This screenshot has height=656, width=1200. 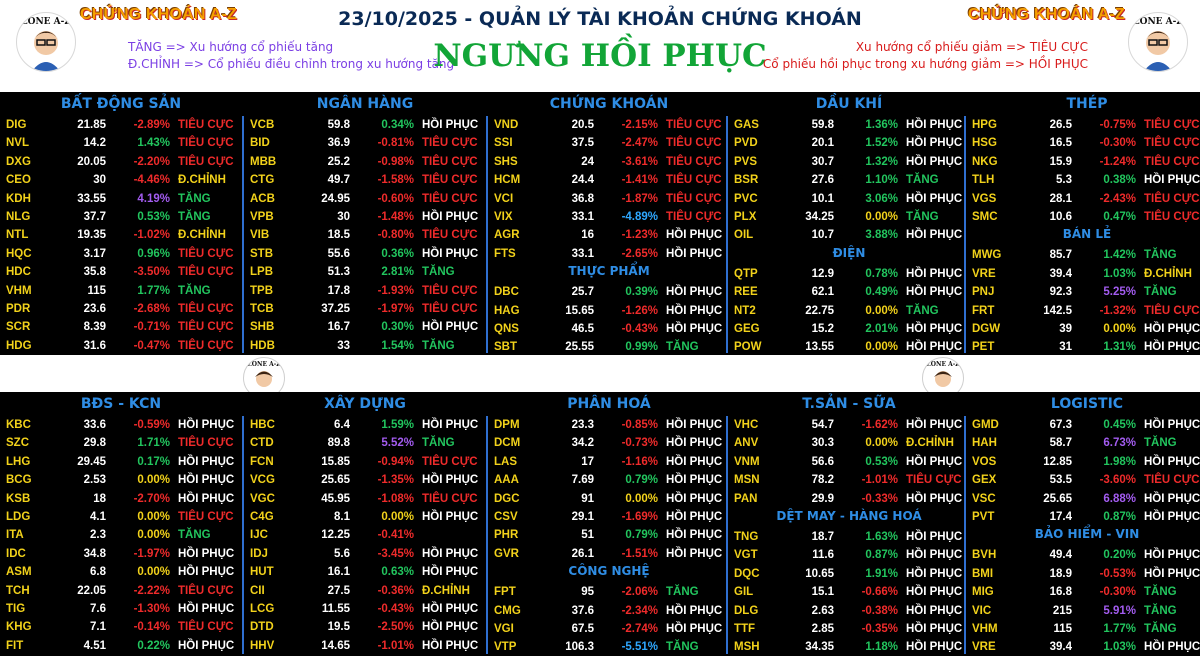 What do you see at coordinates (202, 235) in the screenshot?
I see `trend-status: Đ.CHỈNH` at bounding box center [202, 235].